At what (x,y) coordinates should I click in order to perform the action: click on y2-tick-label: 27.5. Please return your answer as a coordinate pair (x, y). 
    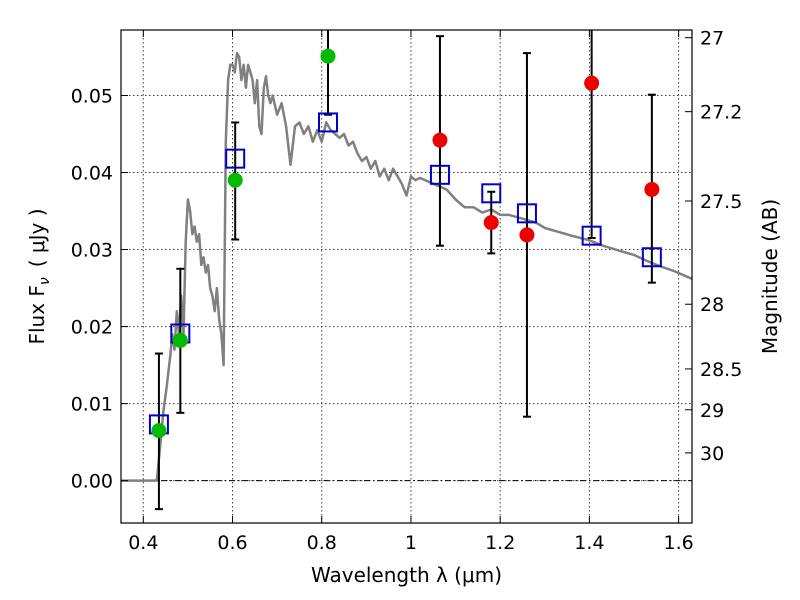
    Looking at the image, I should click on (721, 202).